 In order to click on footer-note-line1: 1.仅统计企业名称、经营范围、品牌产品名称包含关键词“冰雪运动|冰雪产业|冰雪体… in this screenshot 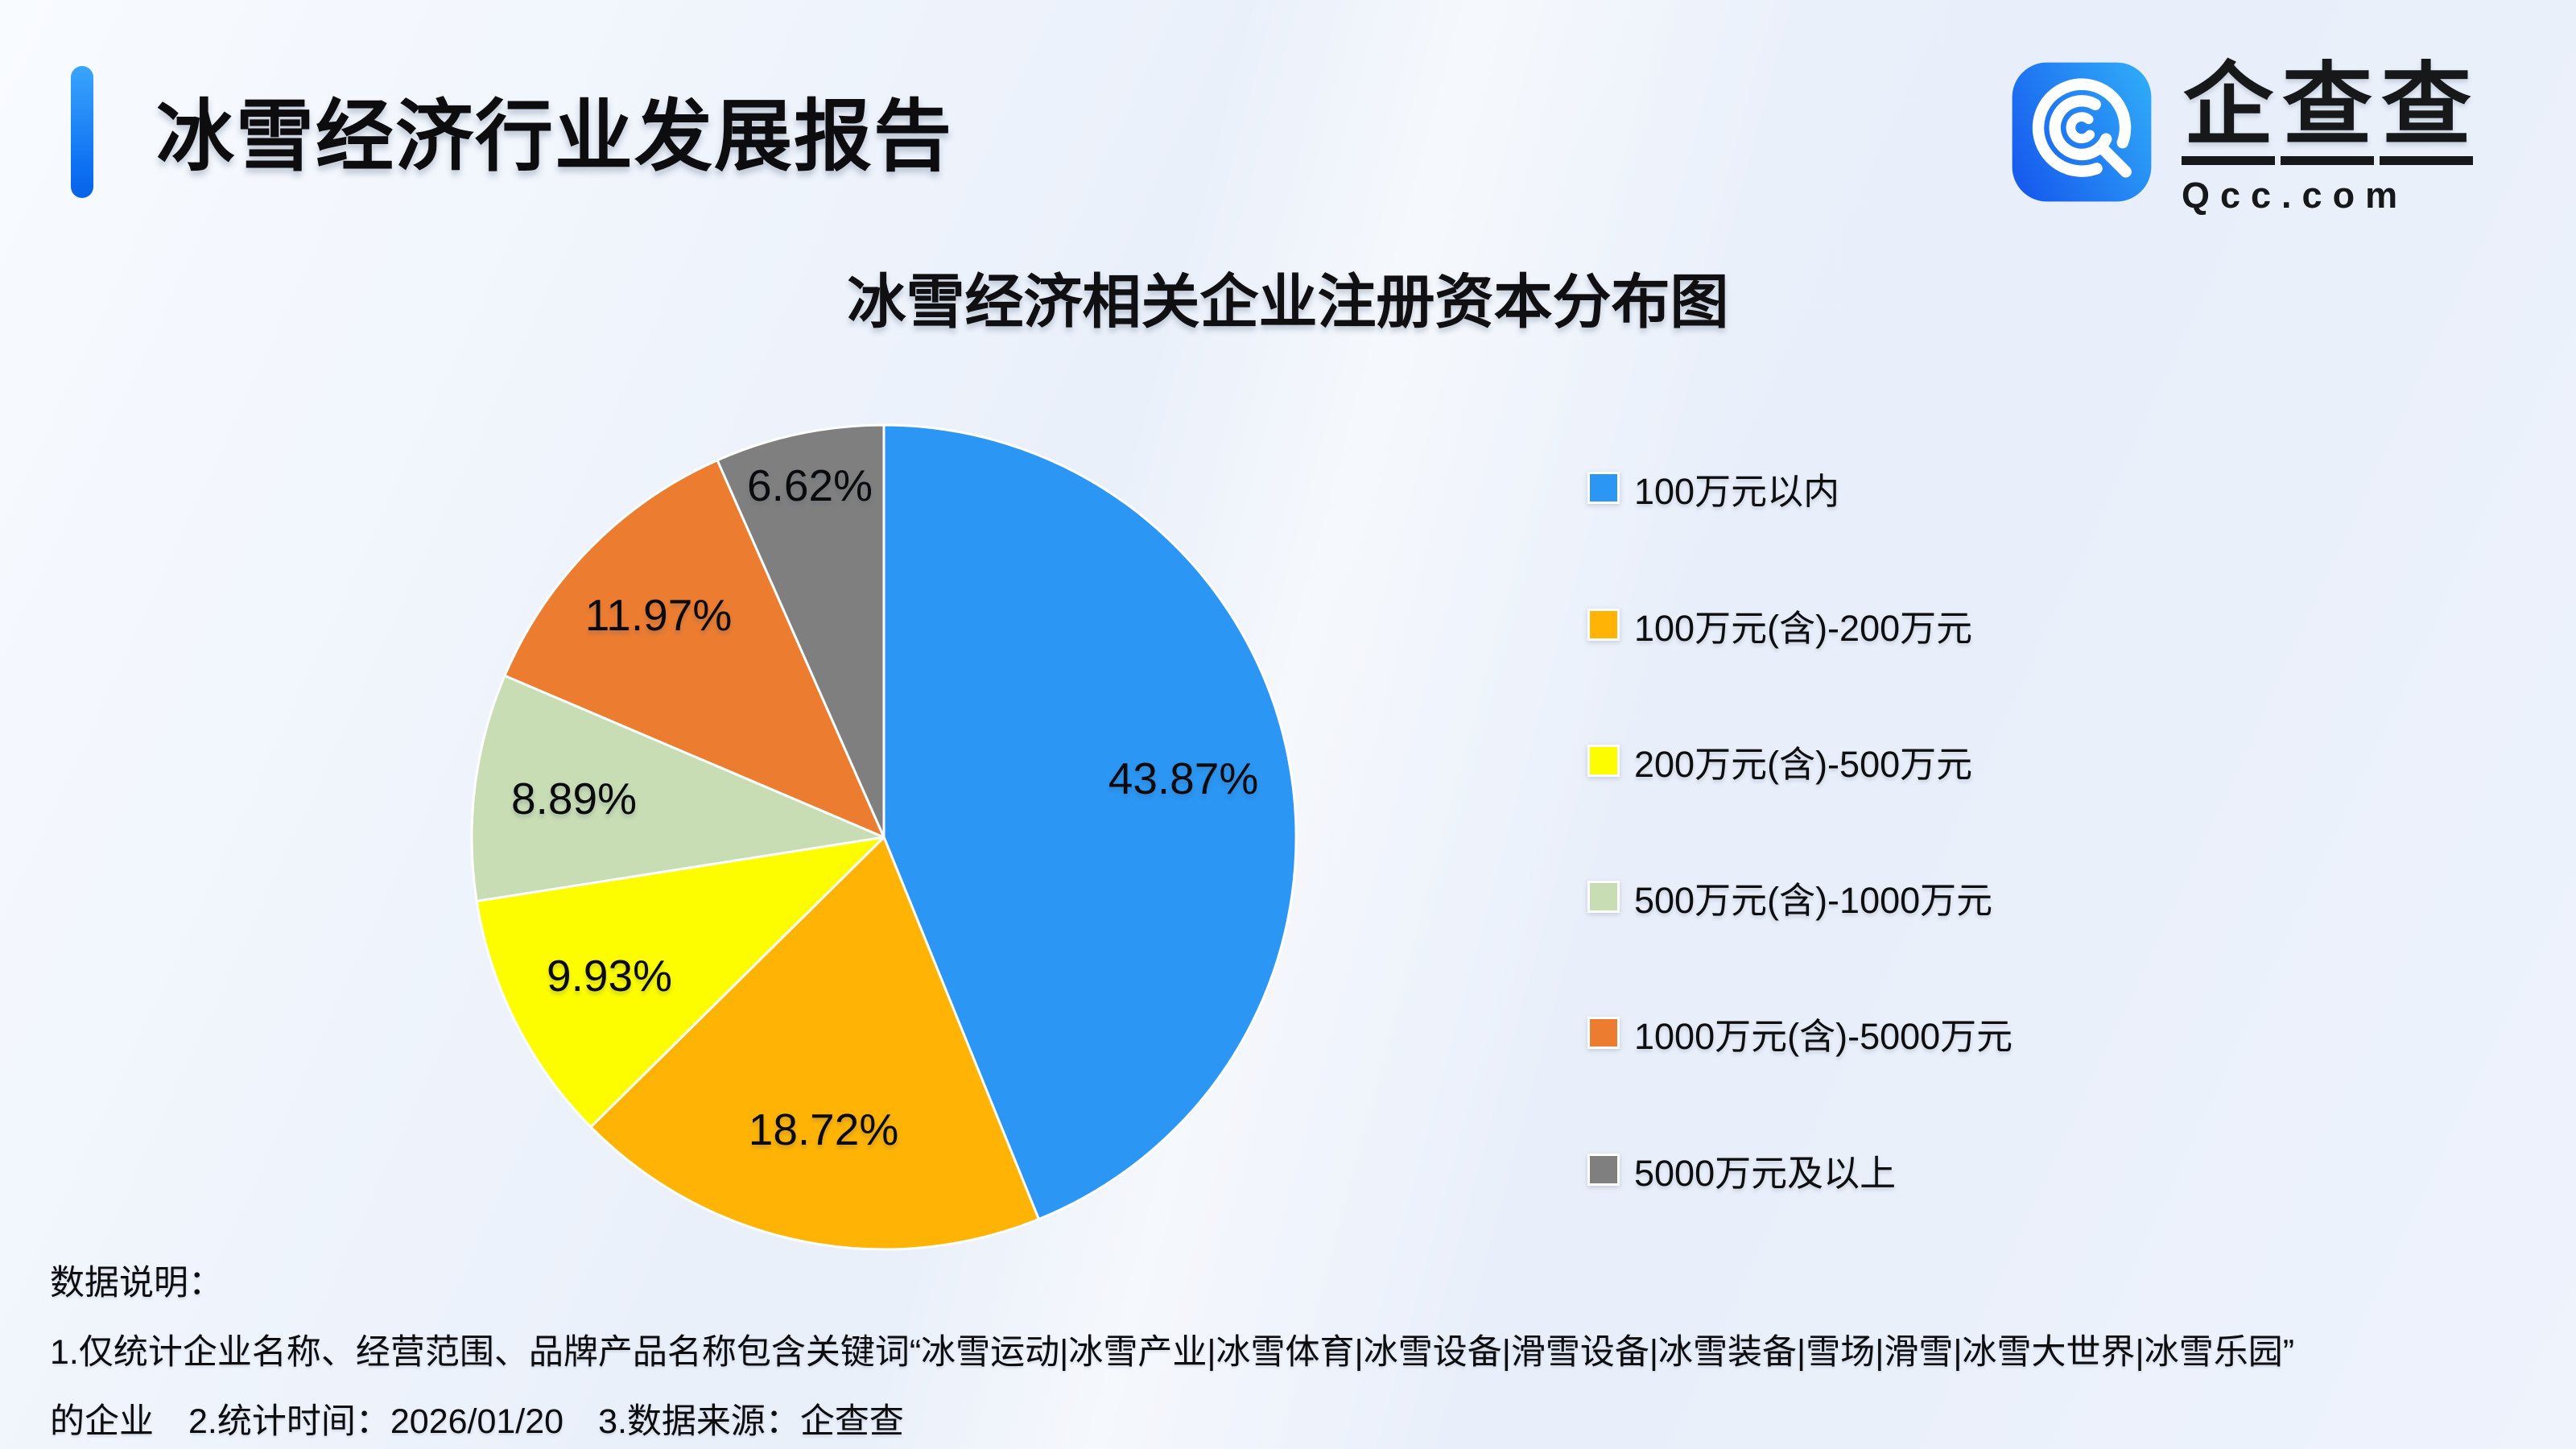, I will do `click(1172, 1352)`.